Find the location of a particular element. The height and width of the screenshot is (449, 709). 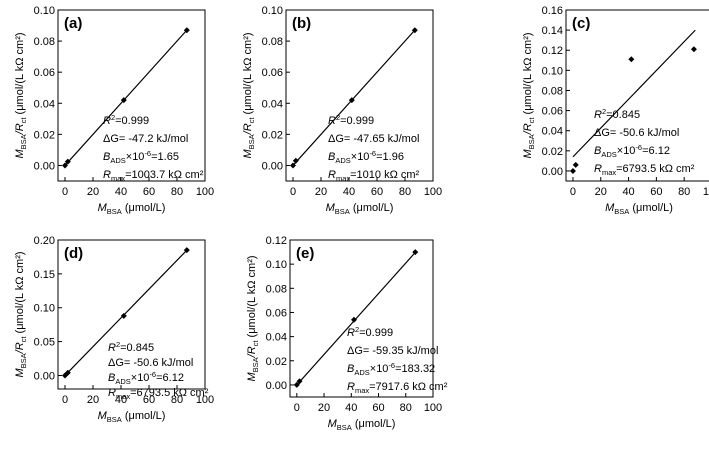

y-tick-label: 0.16 is located at coordinates (552, 11).